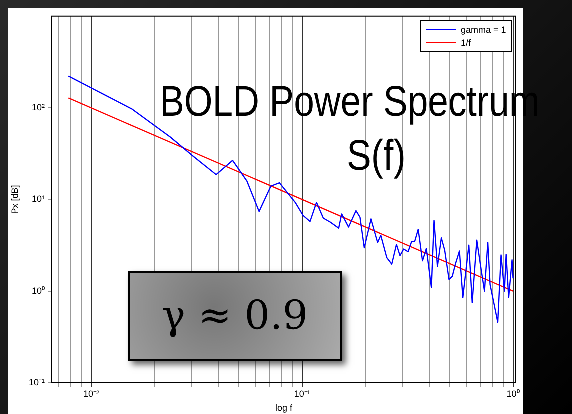  What do you see at coordinates (15, 199) in the screenshot?
I see `y-axis-title: Px [dB]` at bounding box center [15, 199].